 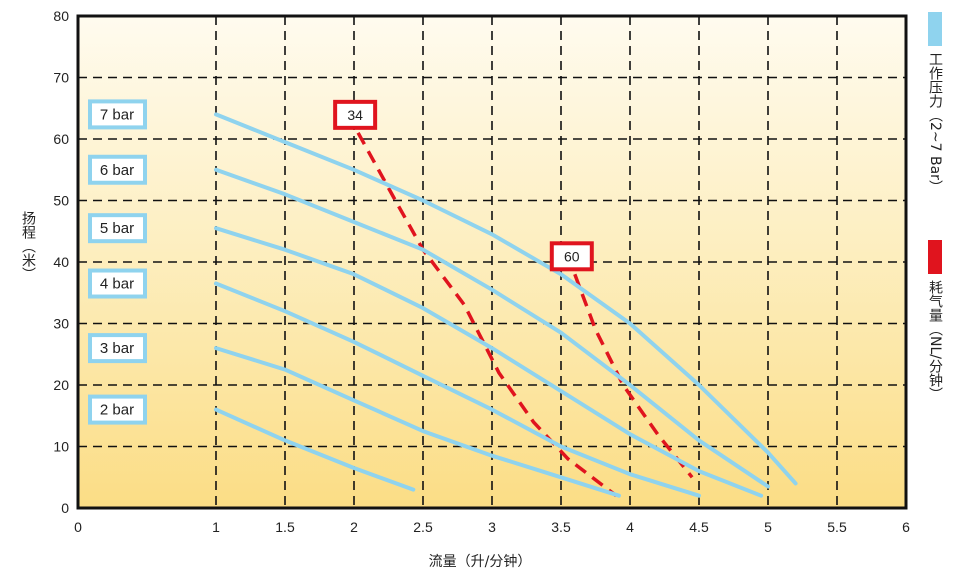 I want to click on x-tick-label: 5.5, so click(x=837, y=527).